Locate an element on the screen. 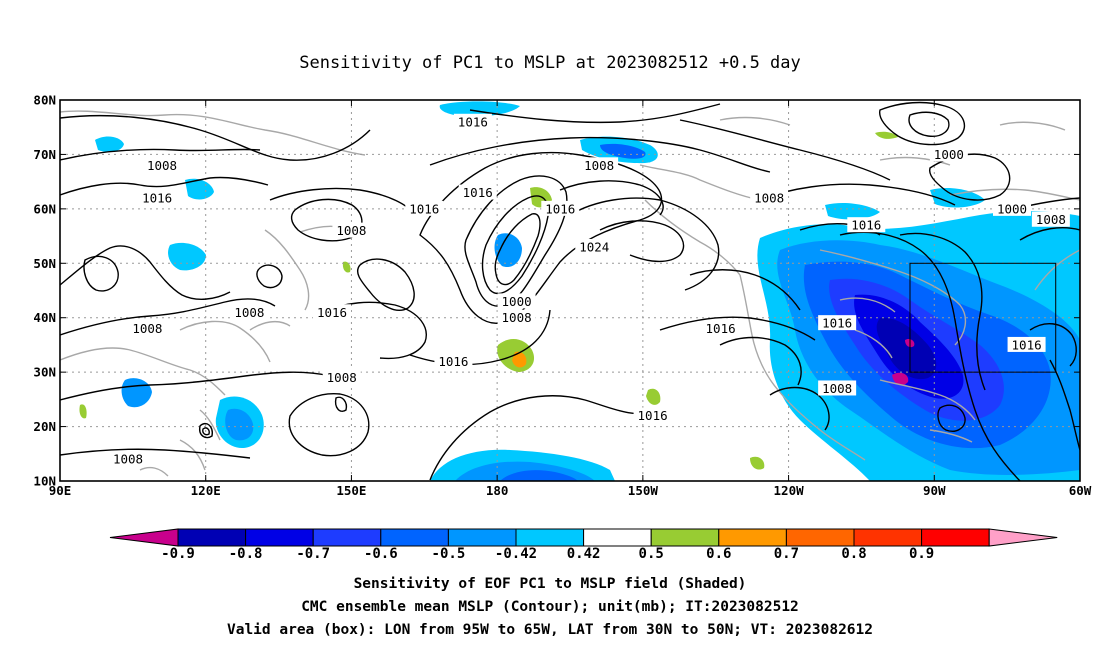 The height and width of the screenshot is (650, 1100). colorbar-level-label: -0.9 is located at coordinates (178, 554).